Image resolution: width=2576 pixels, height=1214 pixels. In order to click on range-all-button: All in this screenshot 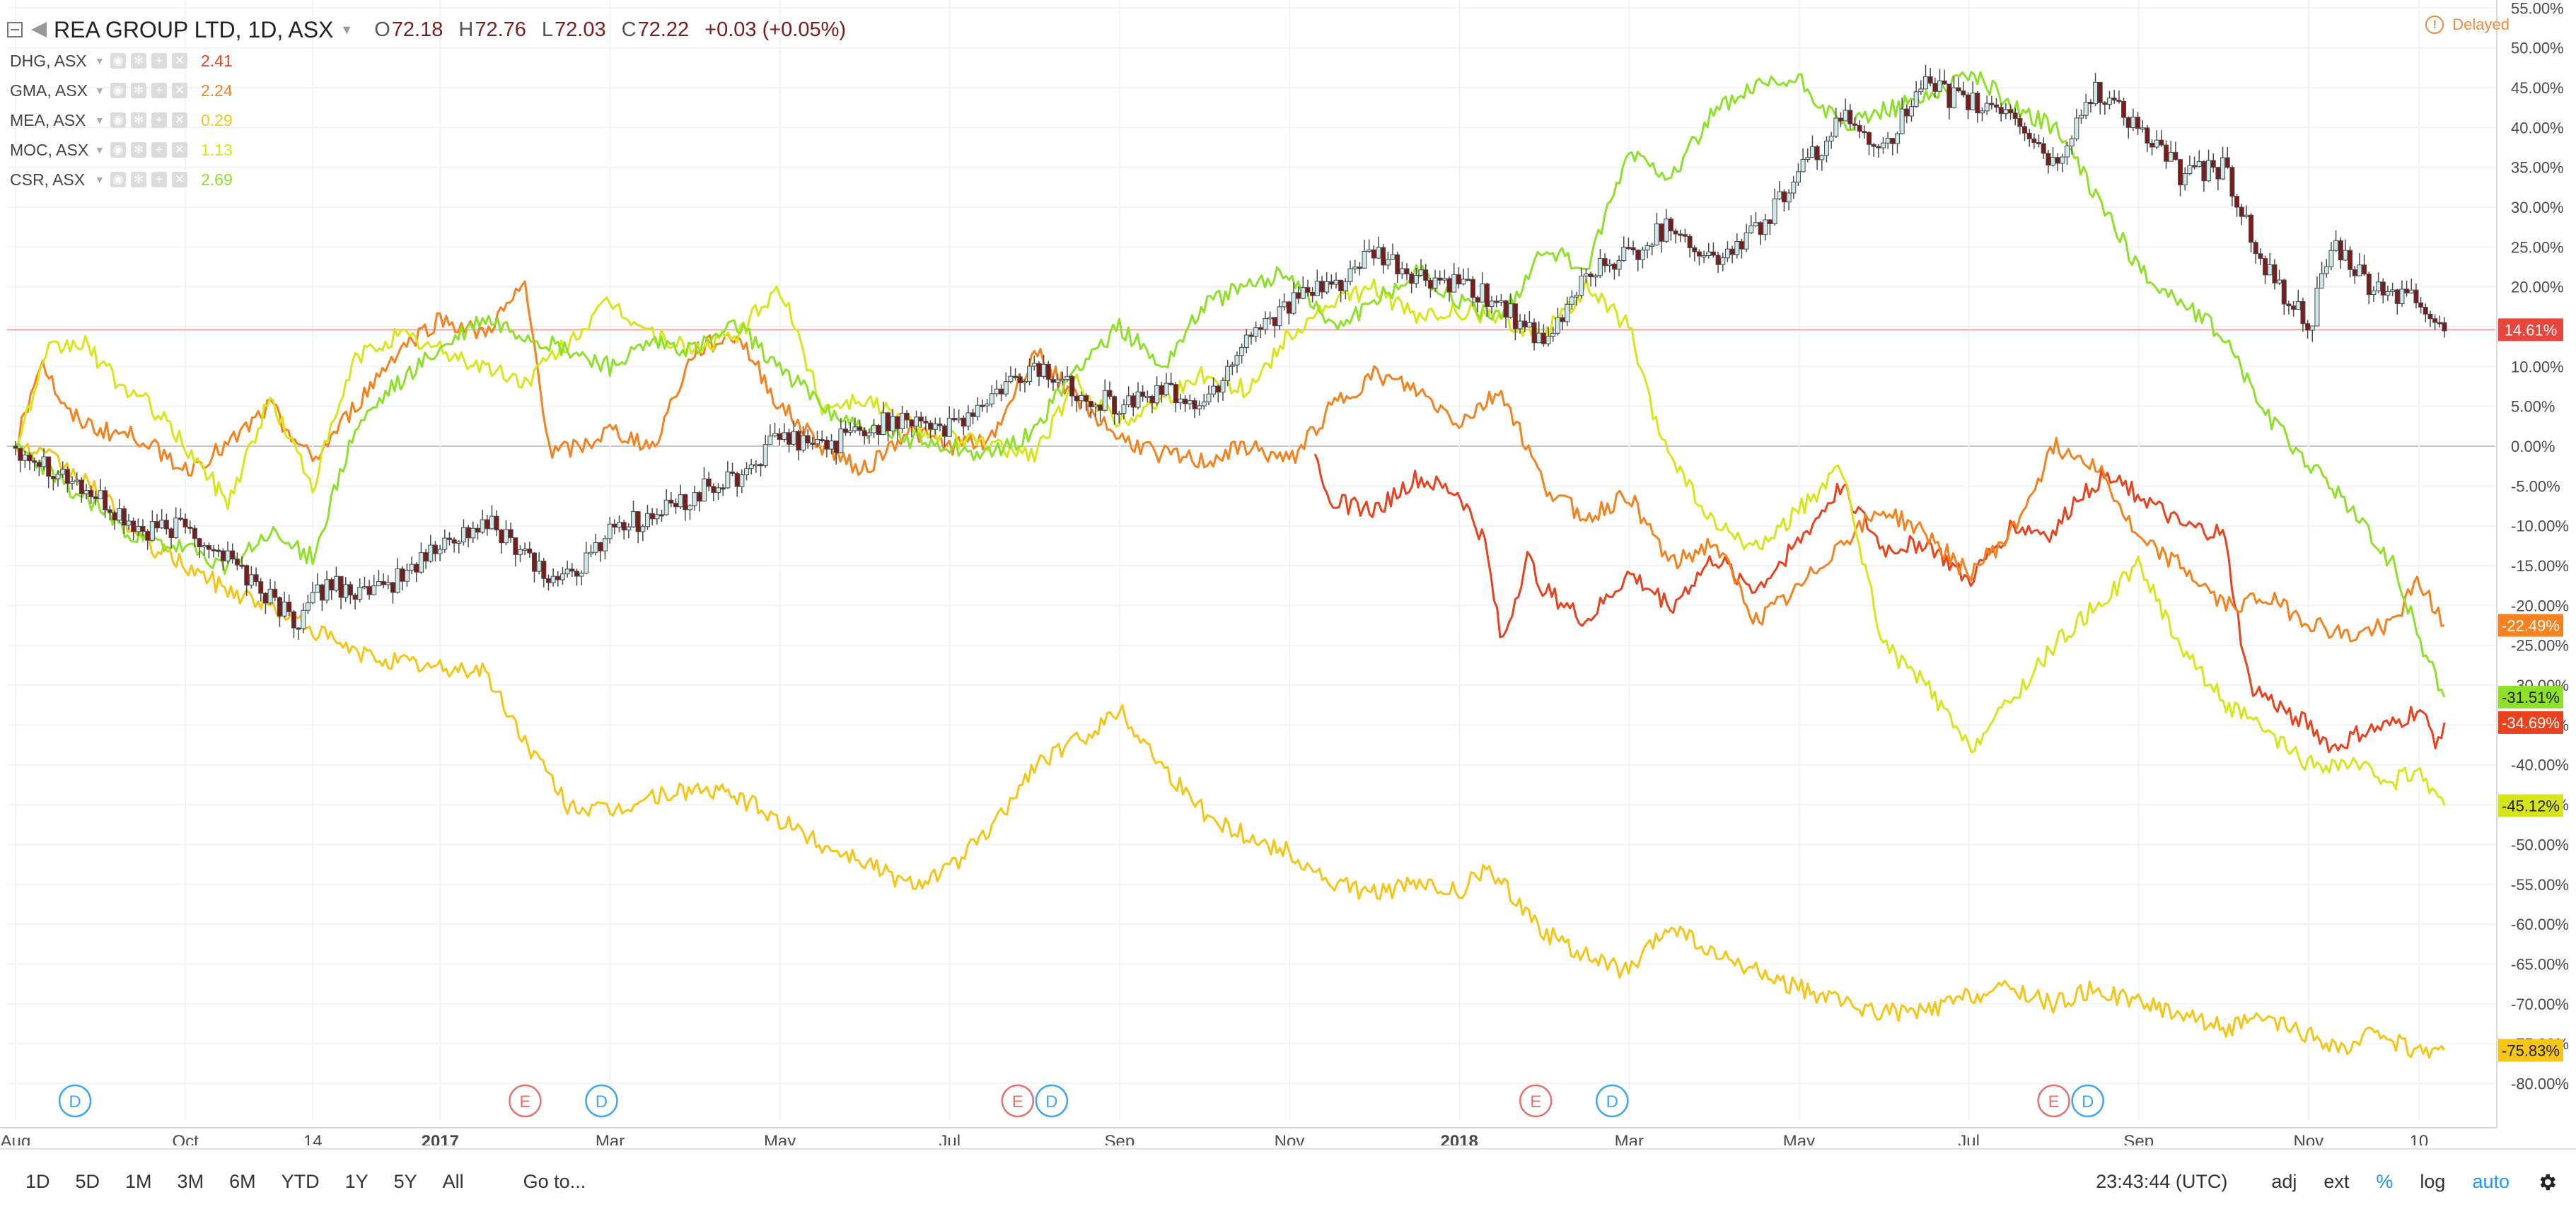, I will do `click(453, 1181)`.